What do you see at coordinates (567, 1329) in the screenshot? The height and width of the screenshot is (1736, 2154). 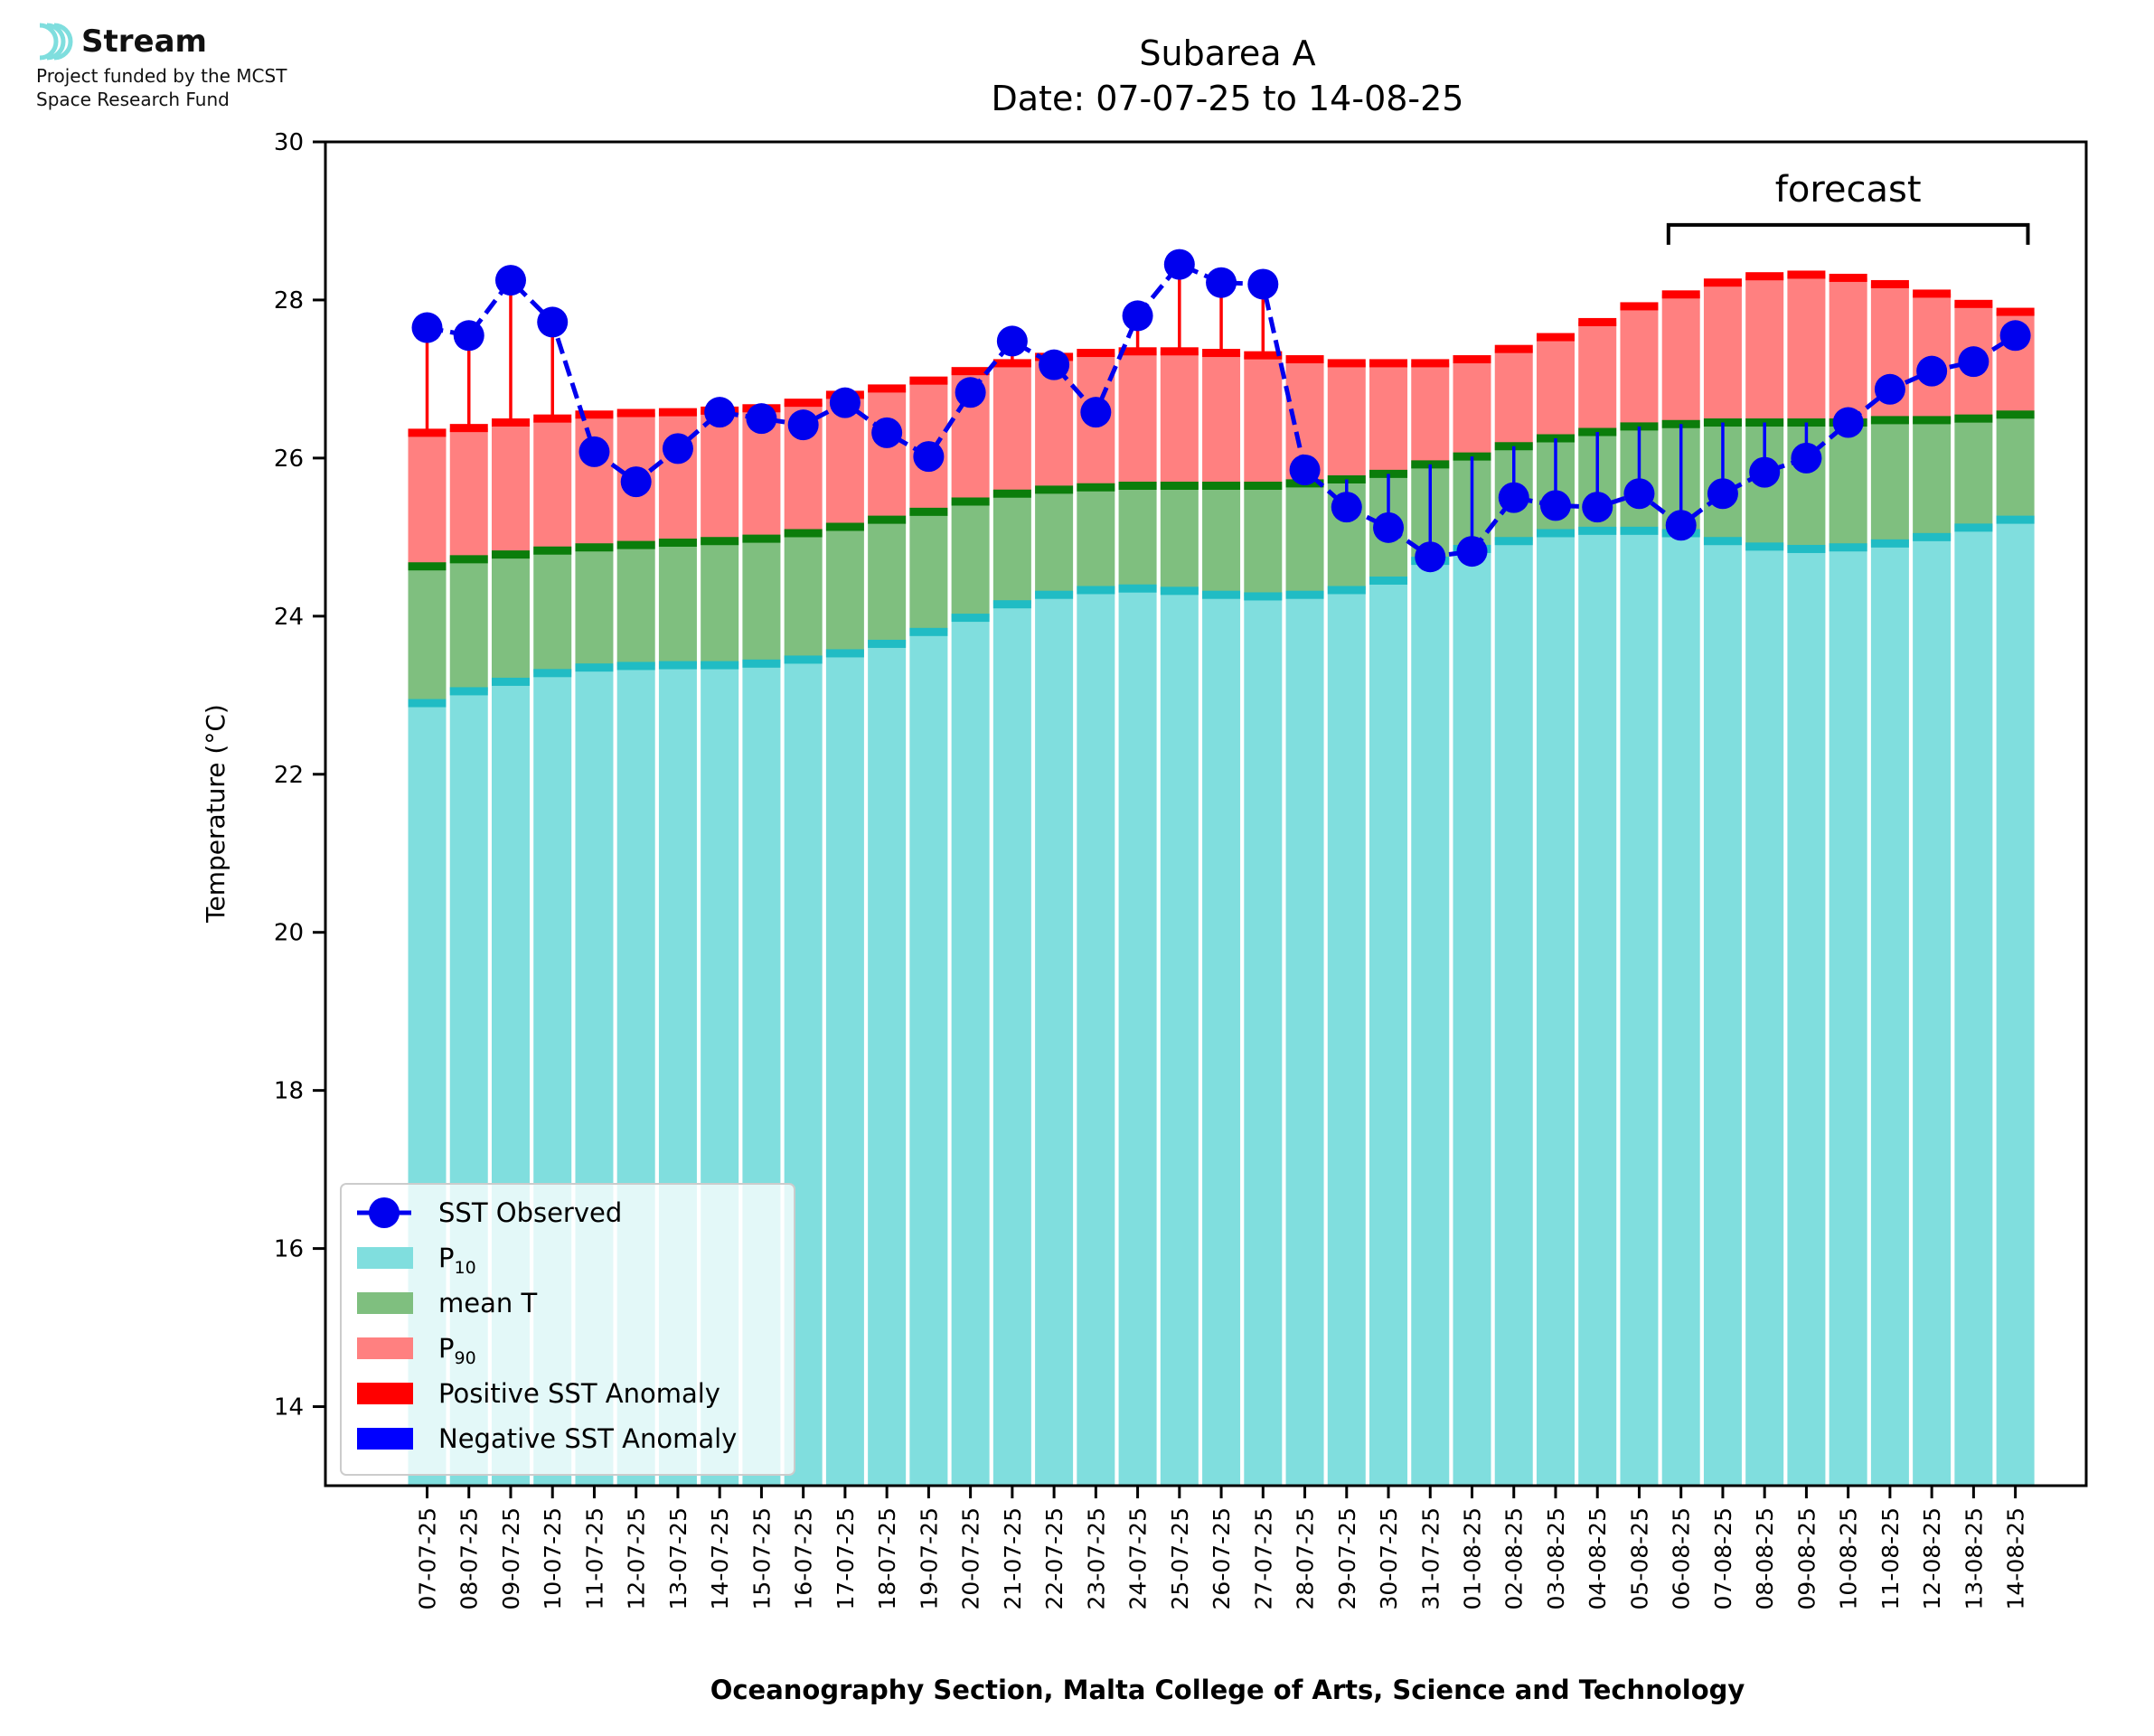 I see `legend-box` at bounding box center [567, 1329].